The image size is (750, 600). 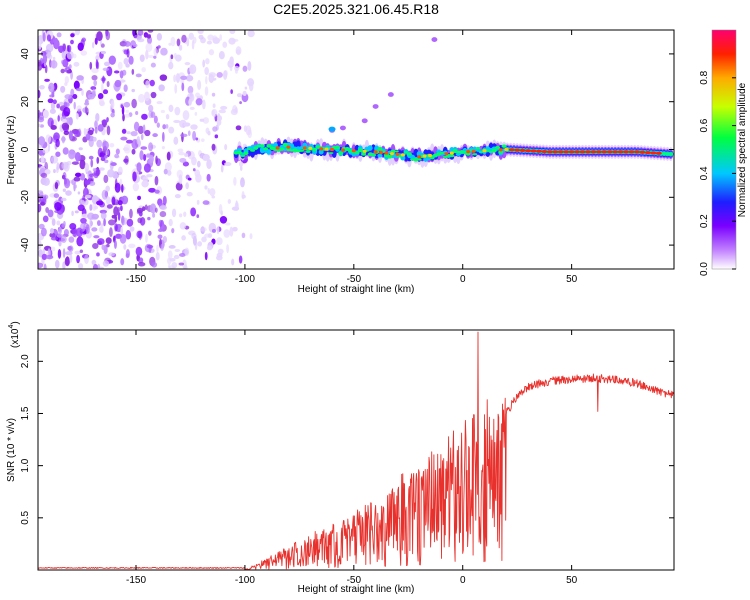 What do you see at coordinates (724, 149) in the screenshot?
I see `colorbar-gradient` at bounding box center [724, 149].